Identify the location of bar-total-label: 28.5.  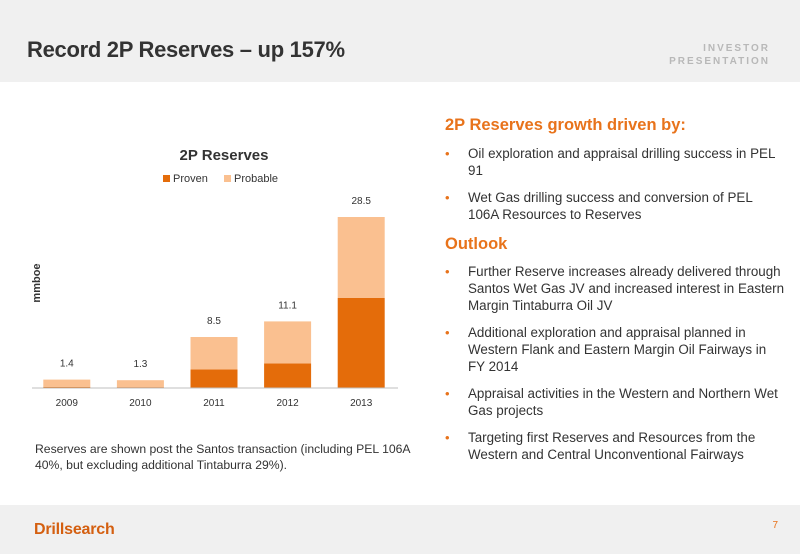
(361, 201).